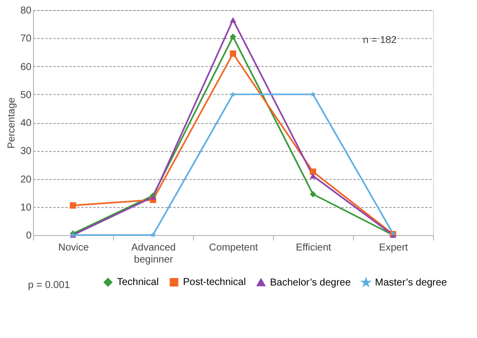 Image resolution: width=477 pixels, height=338 pixels. Describe the element at coordinates (26, 39) in the screenshot. I see `y-tick-label: 70` at that location.